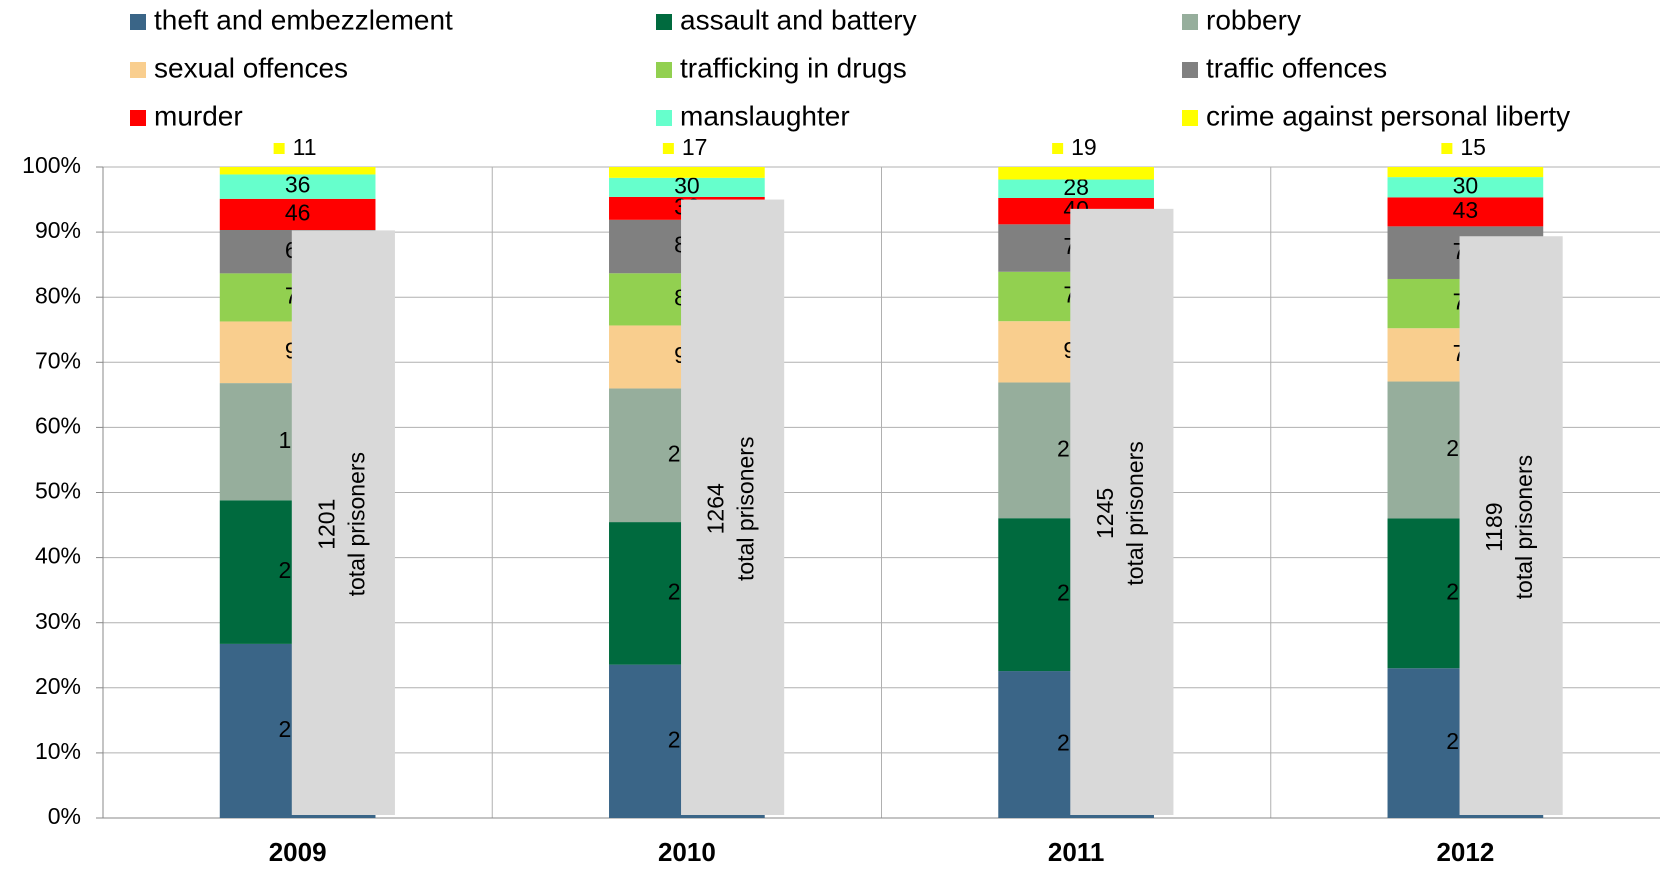 The width and height of the screenshot is (1660, 870). What do you see at coordinates (1296, 67) in the screenshot?
I see `legend-label: traffic offences` at bounding box center [1296, 67].